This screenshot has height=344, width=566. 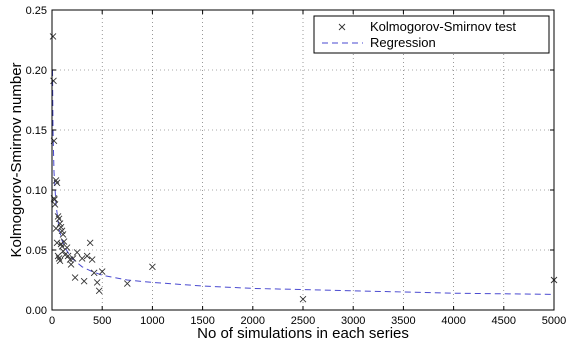 I want to click on x-tick-label: 2000, so click(x=253, y=321).